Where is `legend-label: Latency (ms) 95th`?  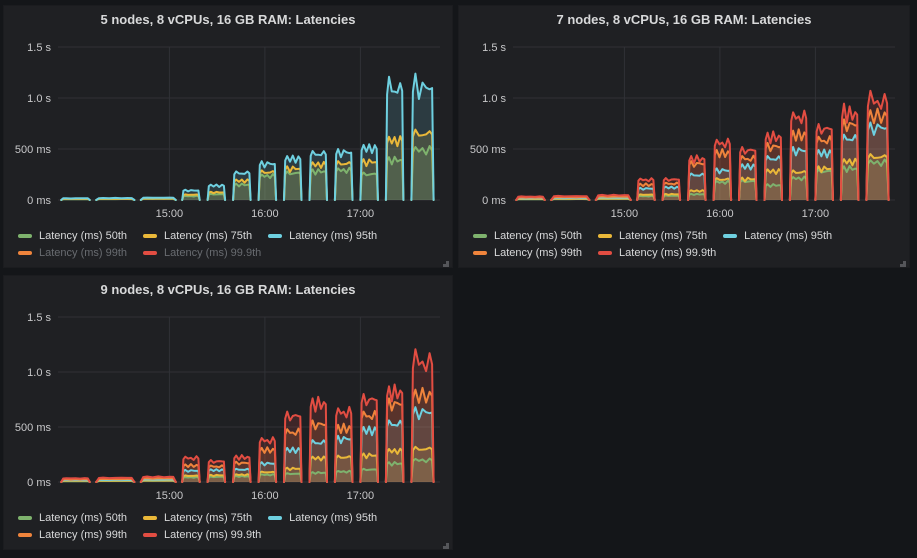
legend-label: Latency (ms) 95th is located at coordinates (788, 235).